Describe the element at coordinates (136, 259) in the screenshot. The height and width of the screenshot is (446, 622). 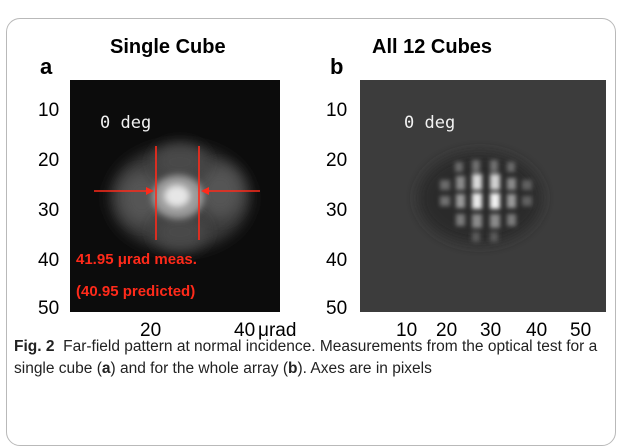
I see `panel-a-measured-width: 41.95 μrad meas.` at that location.